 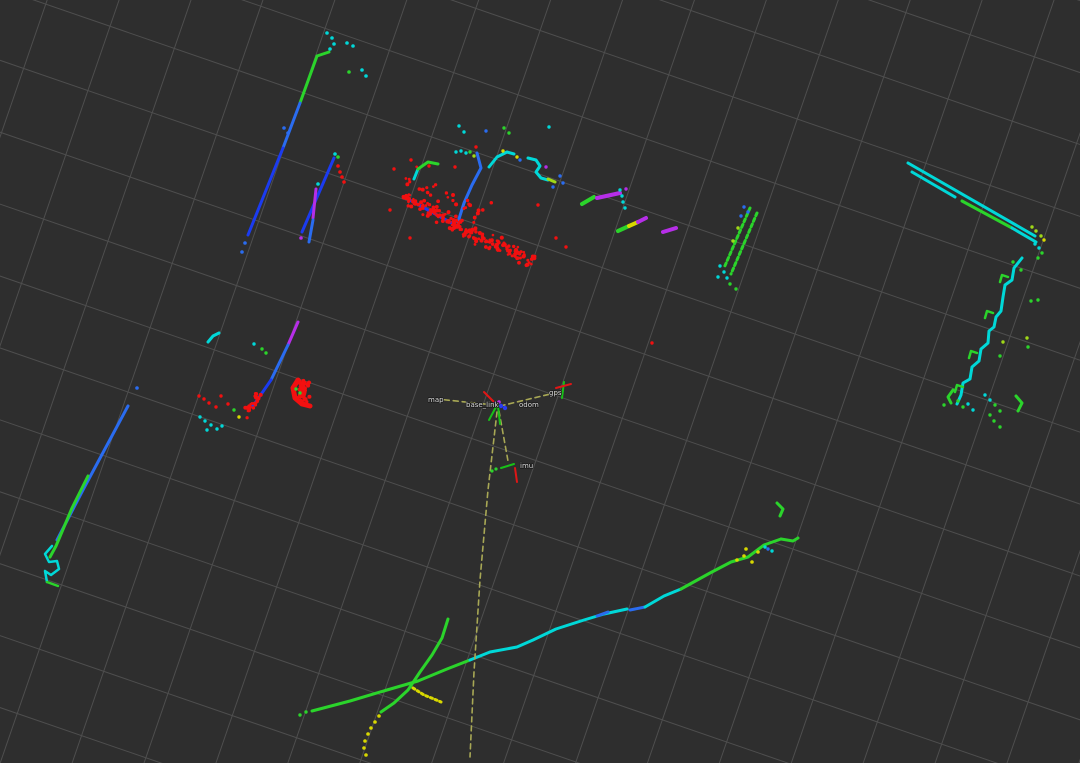 I want to click on tf-link-map, so click(x=465, y=402).